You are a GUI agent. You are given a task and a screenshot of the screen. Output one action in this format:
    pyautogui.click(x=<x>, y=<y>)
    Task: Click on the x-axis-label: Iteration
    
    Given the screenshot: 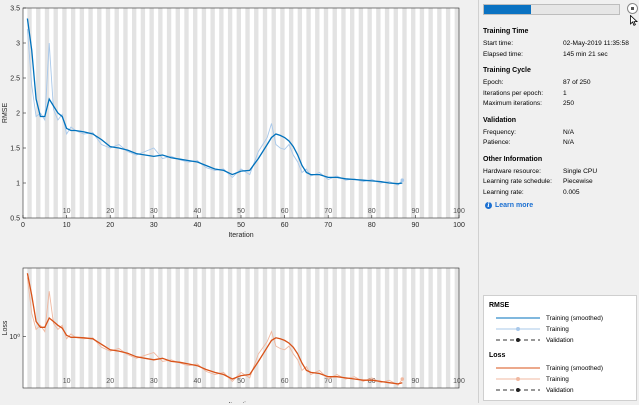 What is the action you would take?
    pyautogui.click(x=240, y=235)
    